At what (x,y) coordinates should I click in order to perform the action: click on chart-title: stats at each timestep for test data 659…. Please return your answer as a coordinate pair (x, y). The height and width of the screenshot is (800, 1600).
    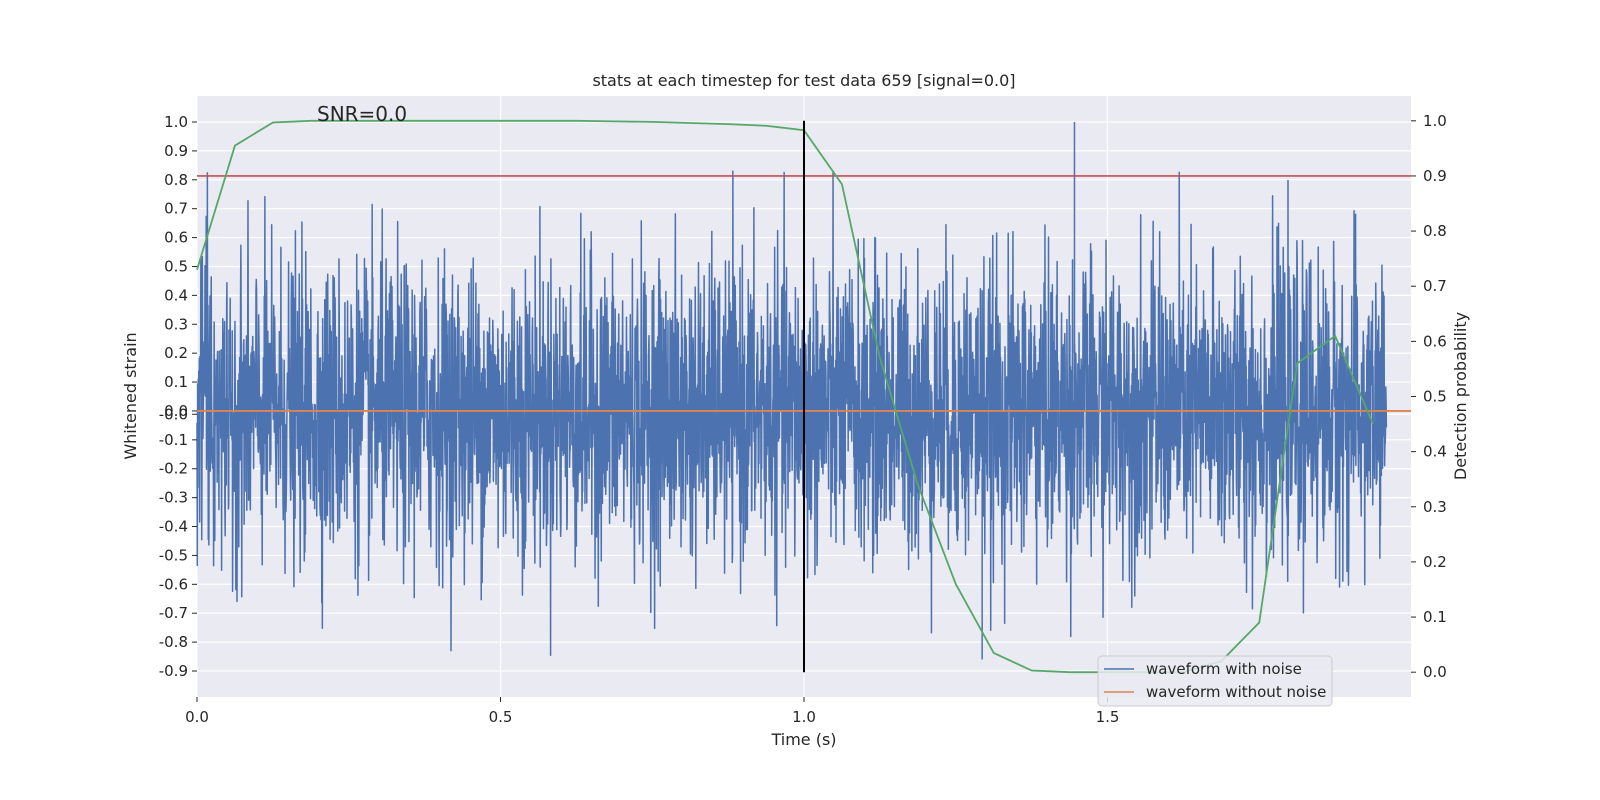
    Looking at the image, I should click on (803, 80).